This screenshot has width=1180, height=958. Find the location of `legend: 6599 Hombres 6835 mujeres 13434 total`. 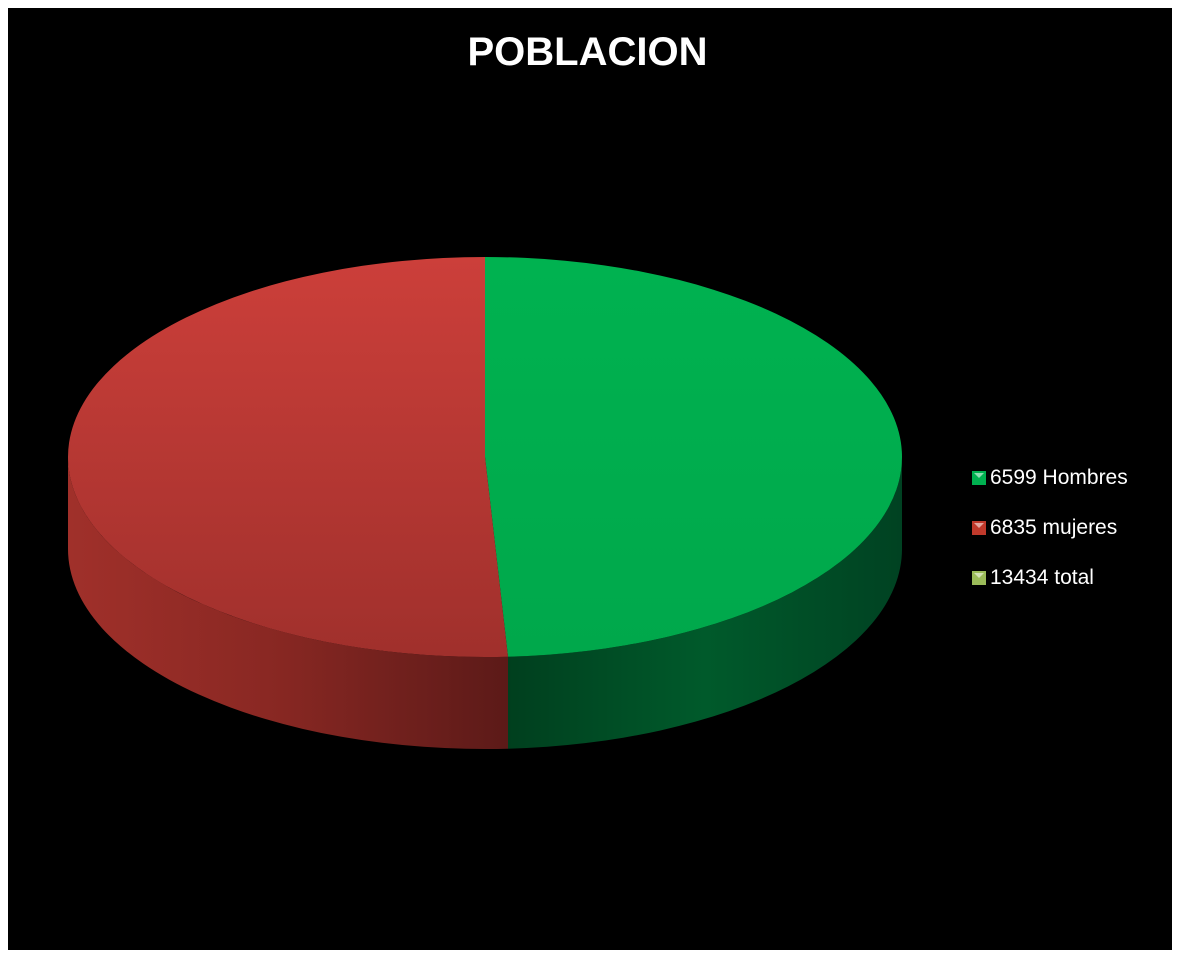

legend: 6599 Hombres 6835 mujeres 13434 total is located at coordinates (1050, 541).